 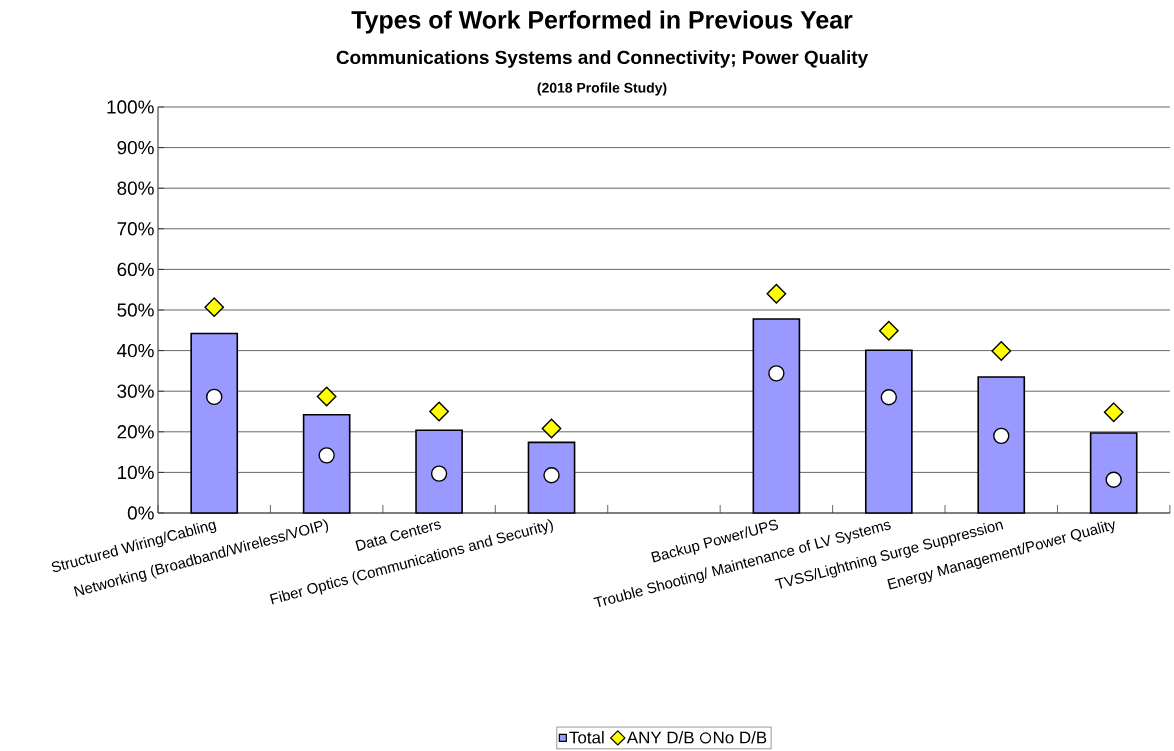 I want to click on y-tick-label: 70%, so click(x=135, y=229).